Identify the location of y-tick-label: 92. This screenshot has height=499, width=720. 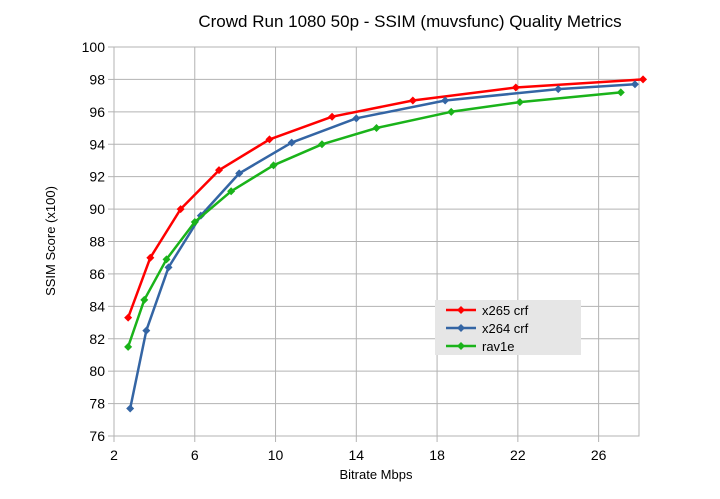
(97, 177).